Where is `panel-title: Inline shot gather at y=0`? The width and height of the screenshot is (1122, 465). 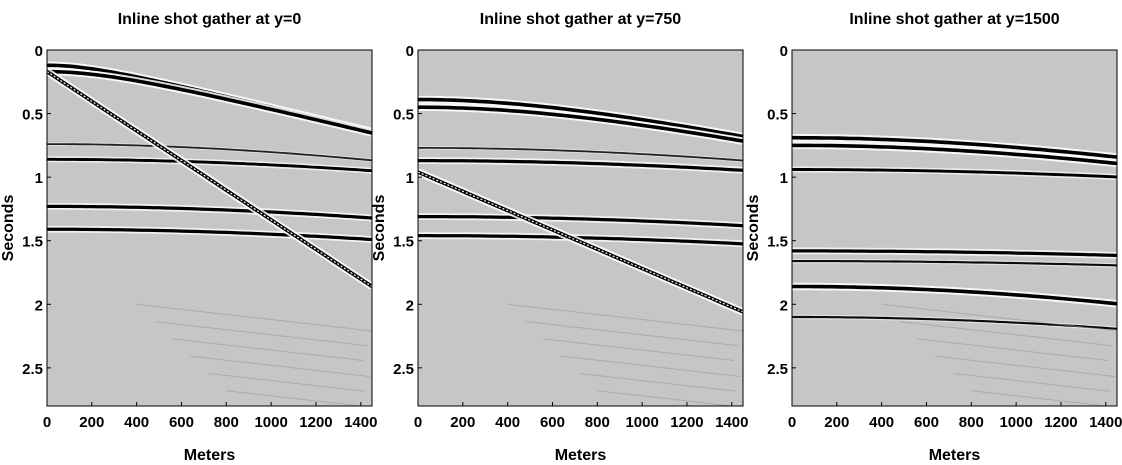 panel-title: Inline shot gather at y=0 is located at coordinates (210, 19).